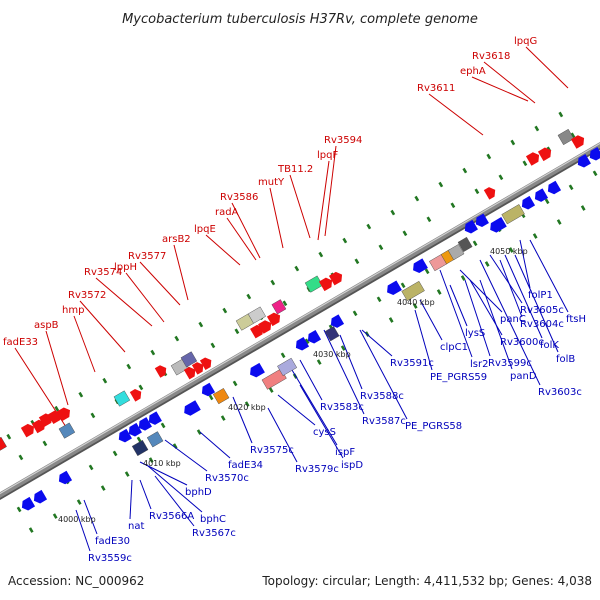  I want to click on gene-label-bottom: lysS, so click(475, 333).